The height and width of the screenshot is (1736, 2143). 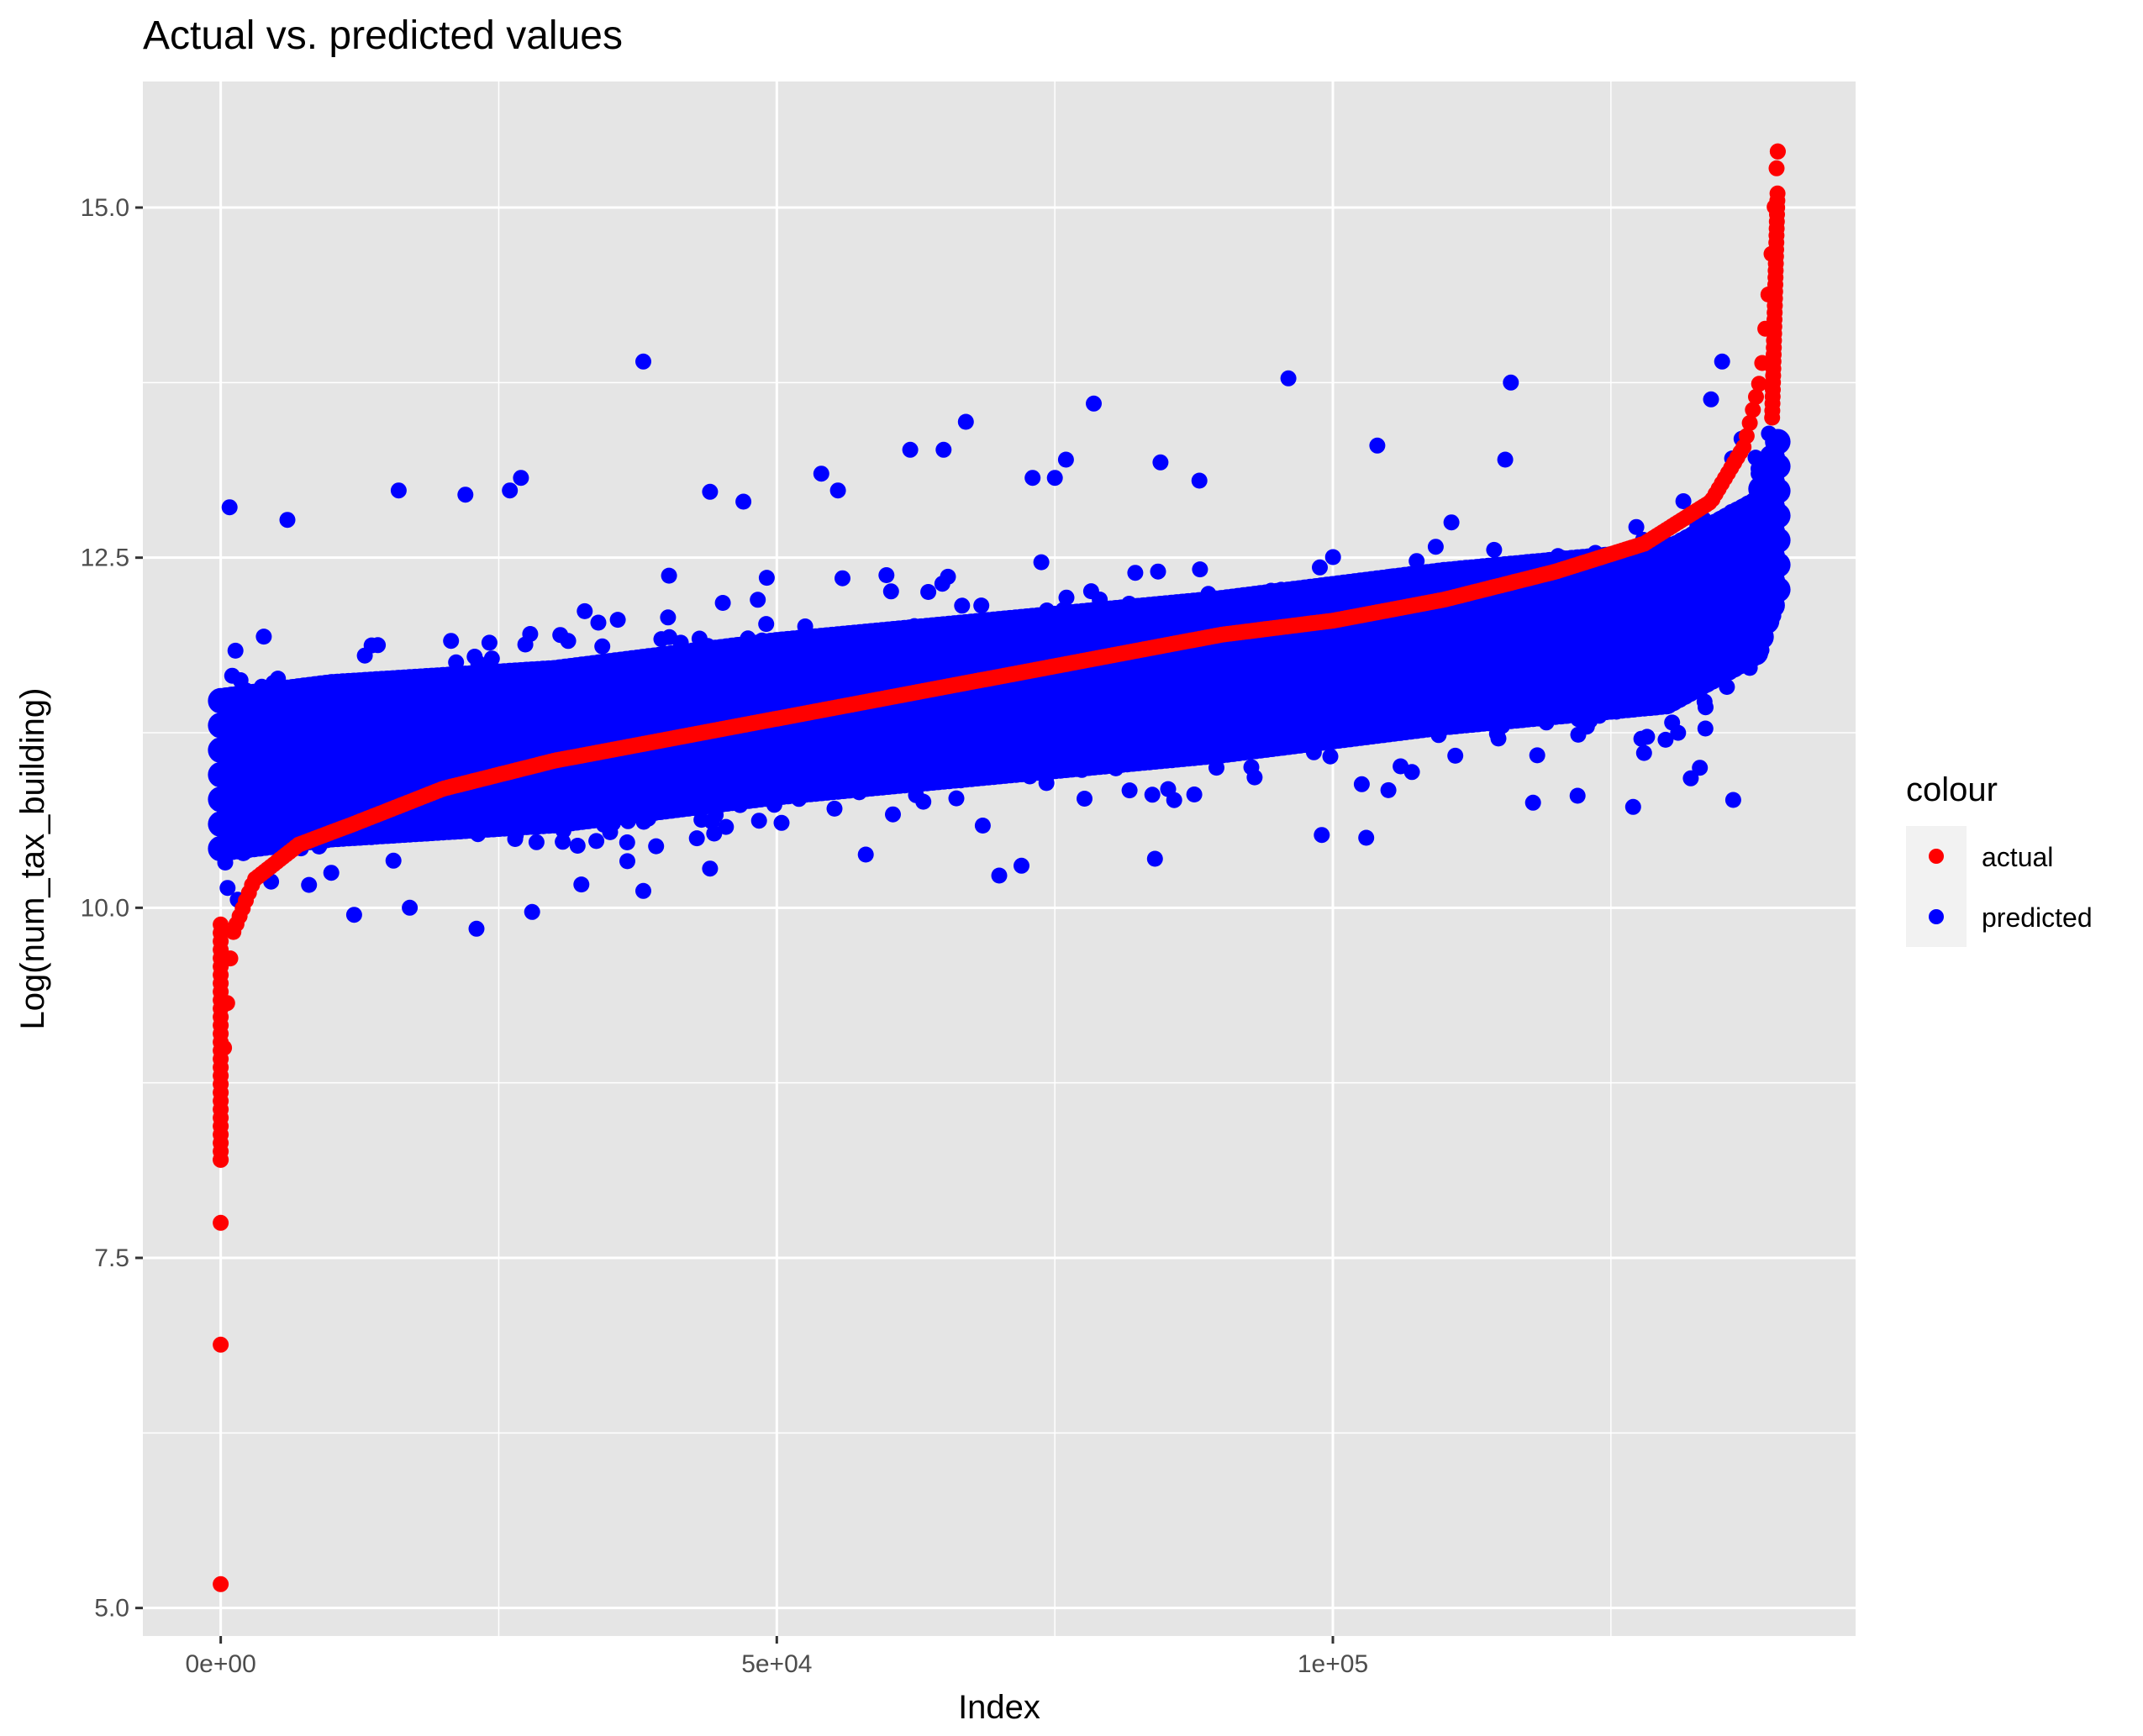 What do you see at coordinates (1952, 789) in the screenshot?
I see `legend-title: colour` at bounding box center [1952, 789].